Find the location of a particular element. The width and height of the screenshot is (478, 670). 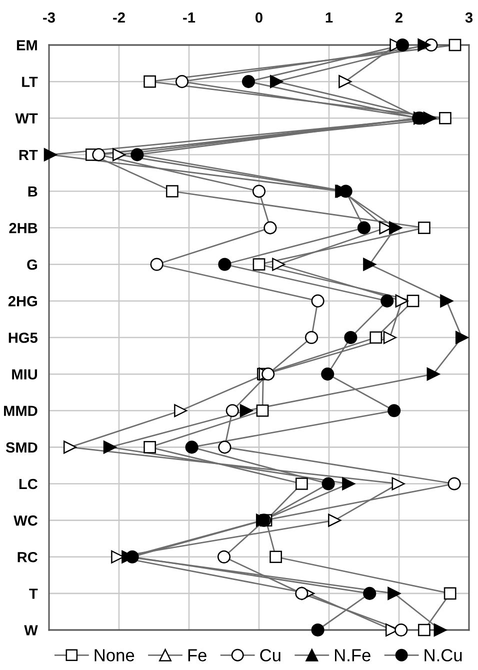

y-tick-label: WT is located at coordinates (26, 118).